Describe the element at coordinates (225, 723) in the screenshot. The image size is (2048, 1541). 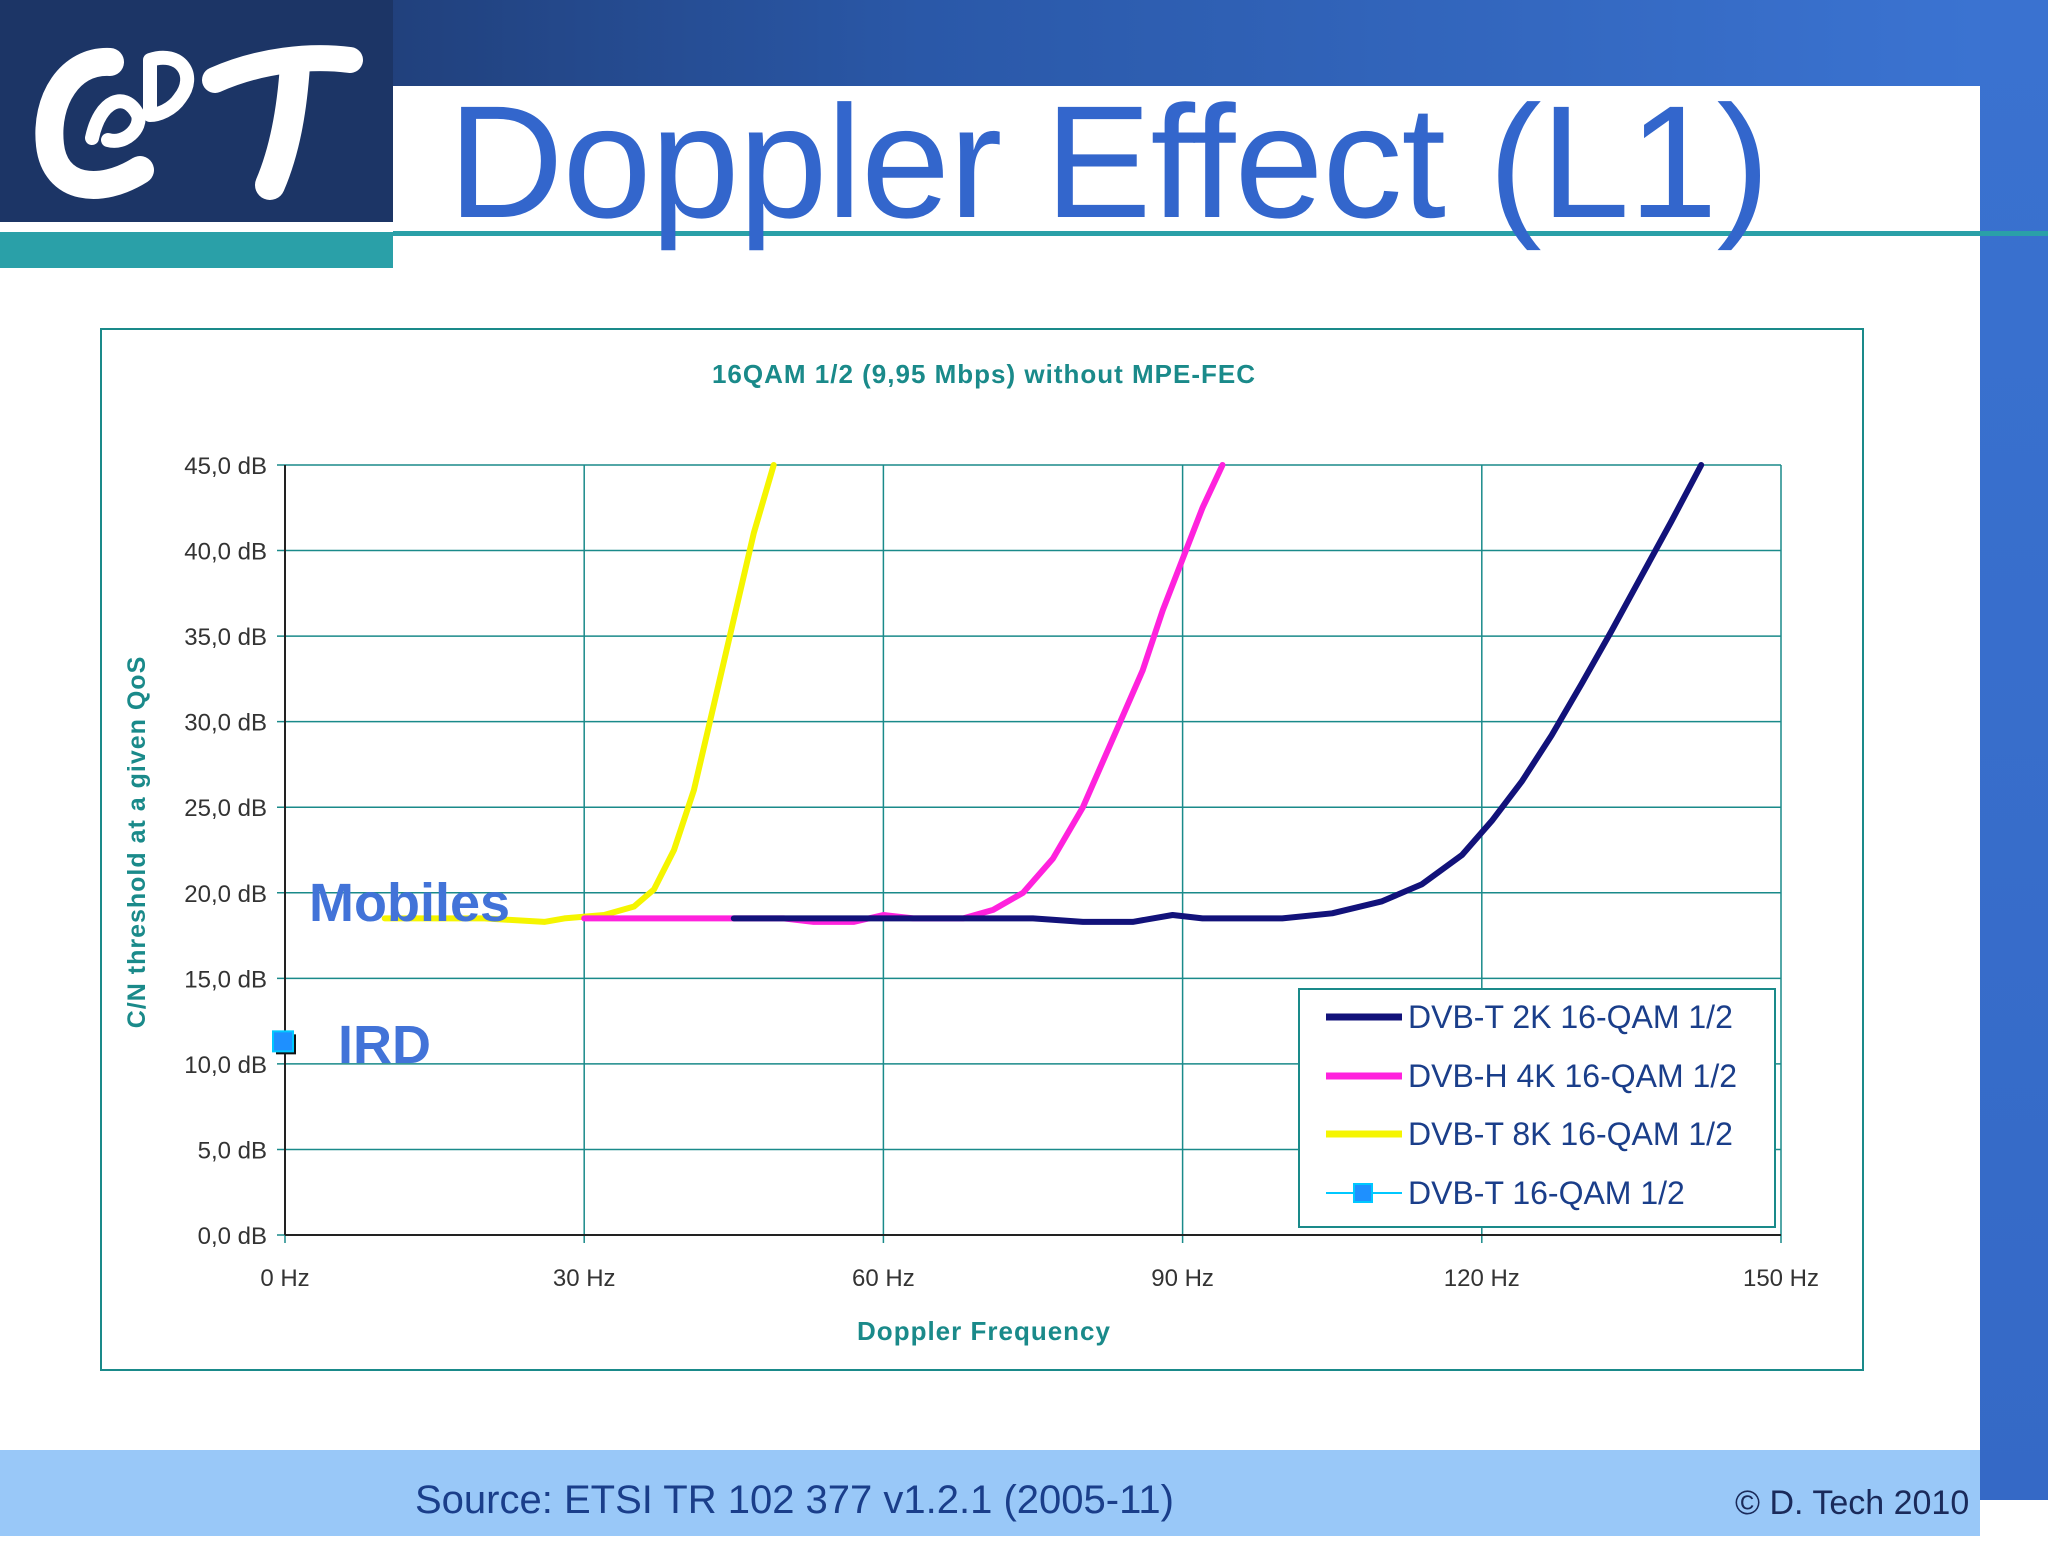
I see `y-tick-label: 30,0 dB` at that location.